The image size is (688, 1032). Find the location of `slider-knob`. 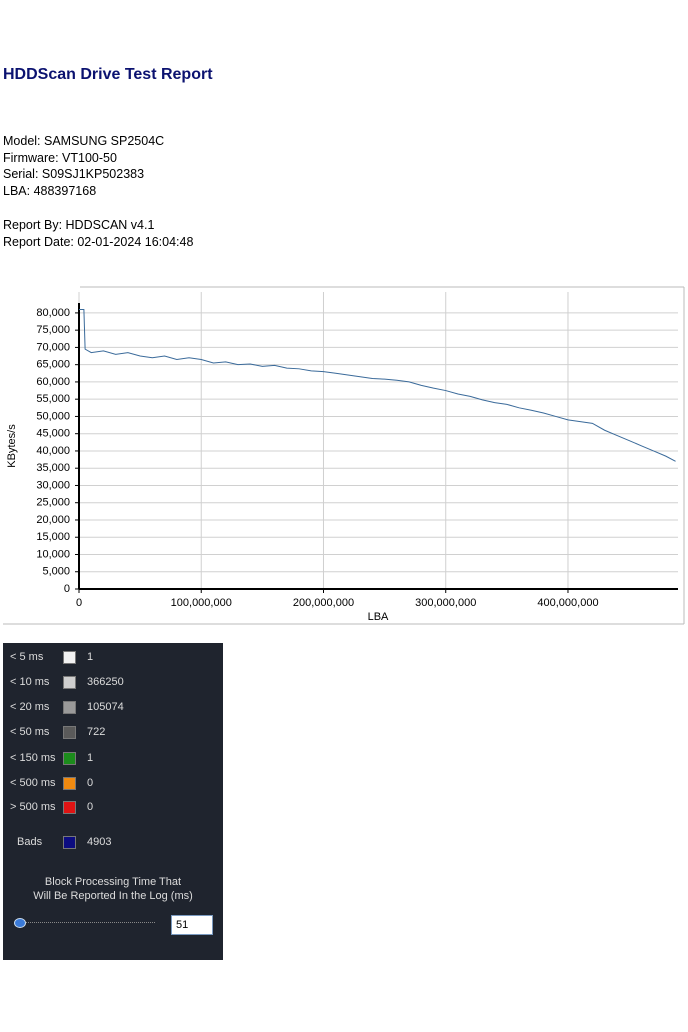

slider-knob is located at coordinates (20, 923).